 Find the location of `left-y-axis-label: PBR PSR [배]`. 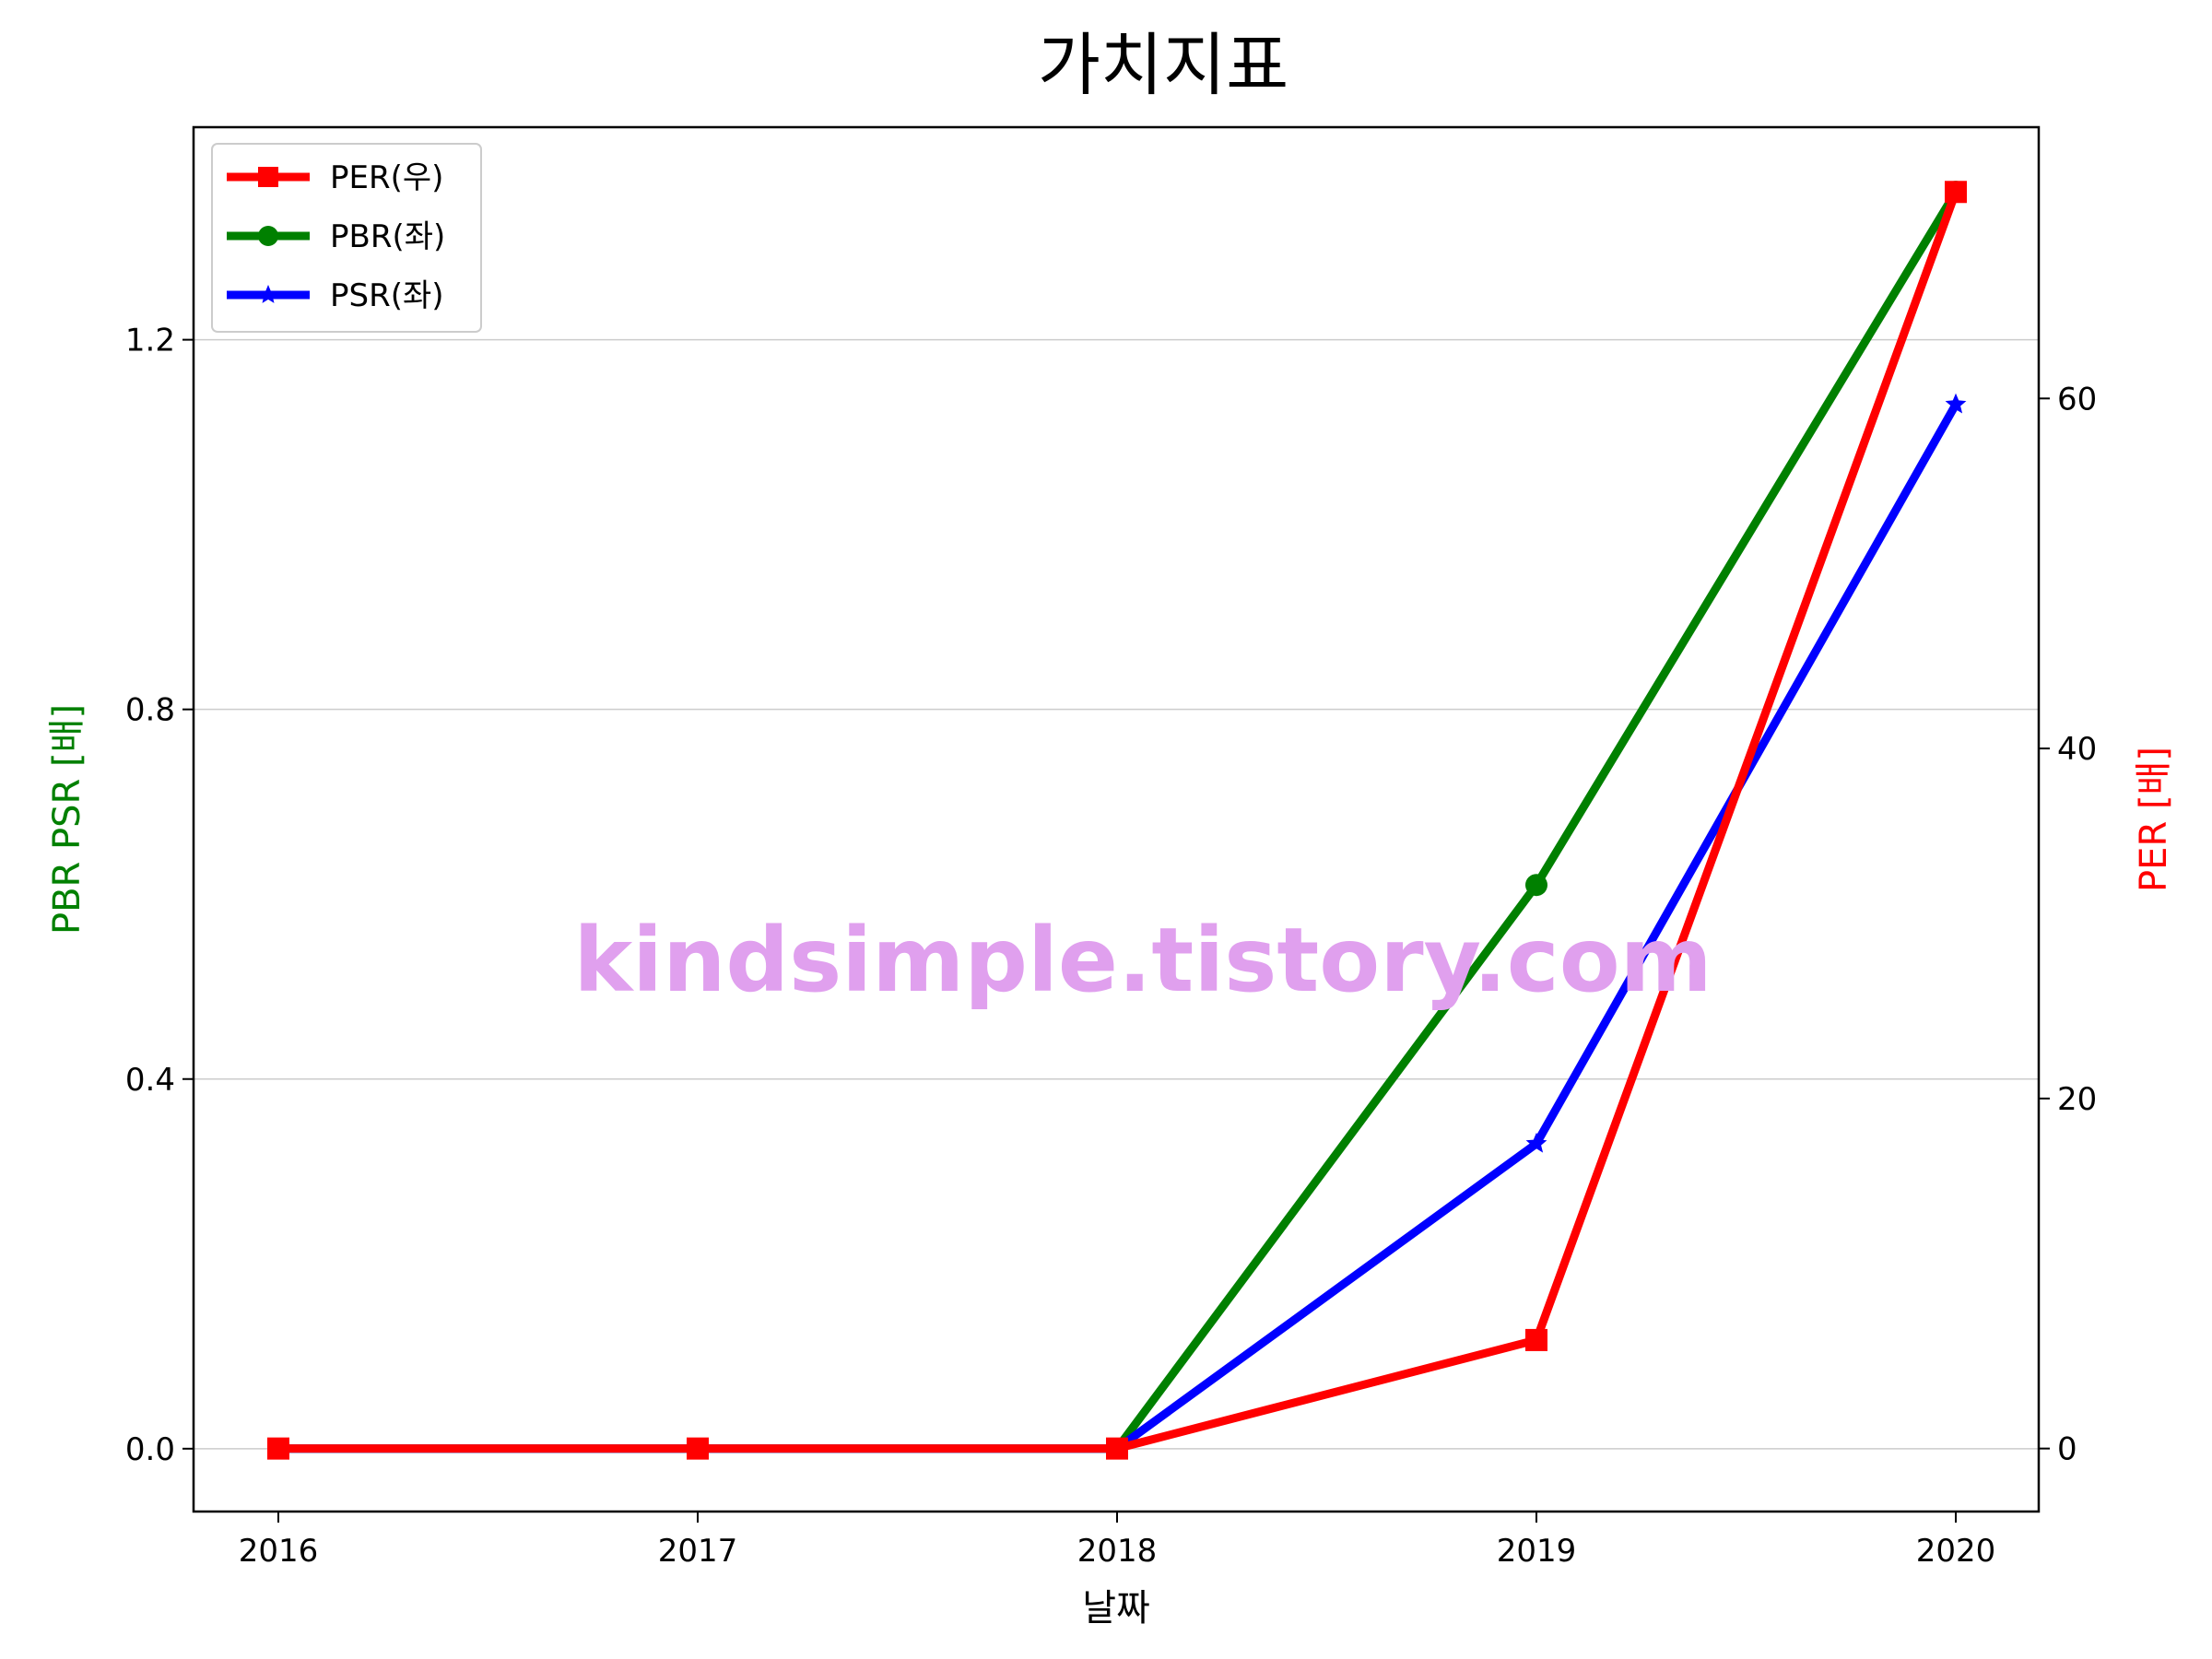

left-y-axis-label: PBR PSR [배] is located at coordinates (67, 819).